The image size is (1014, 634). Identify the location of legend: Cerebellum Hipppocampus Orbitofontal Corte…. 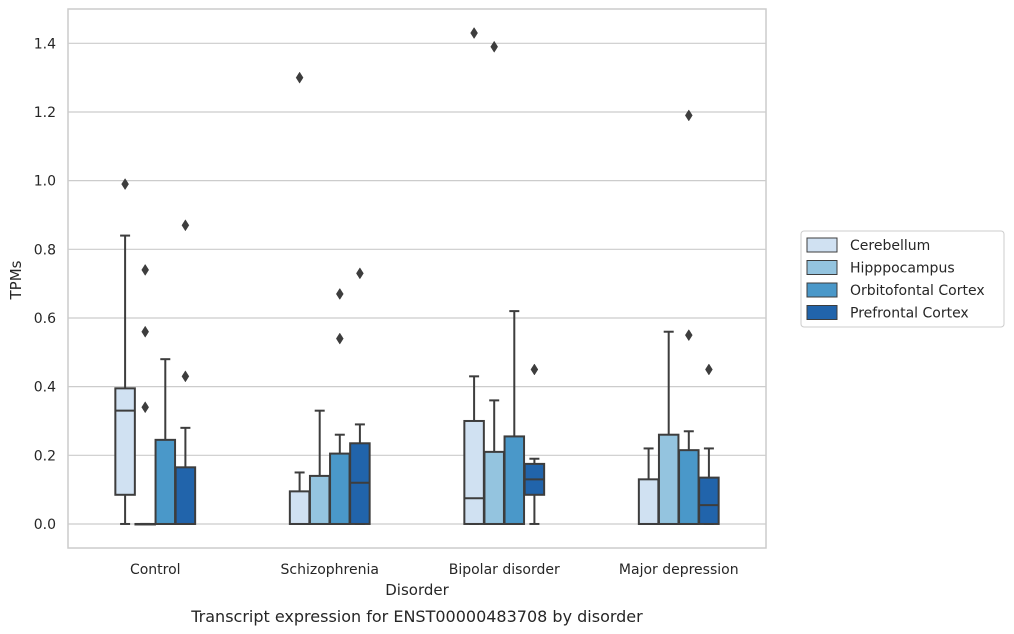
(902, 279).